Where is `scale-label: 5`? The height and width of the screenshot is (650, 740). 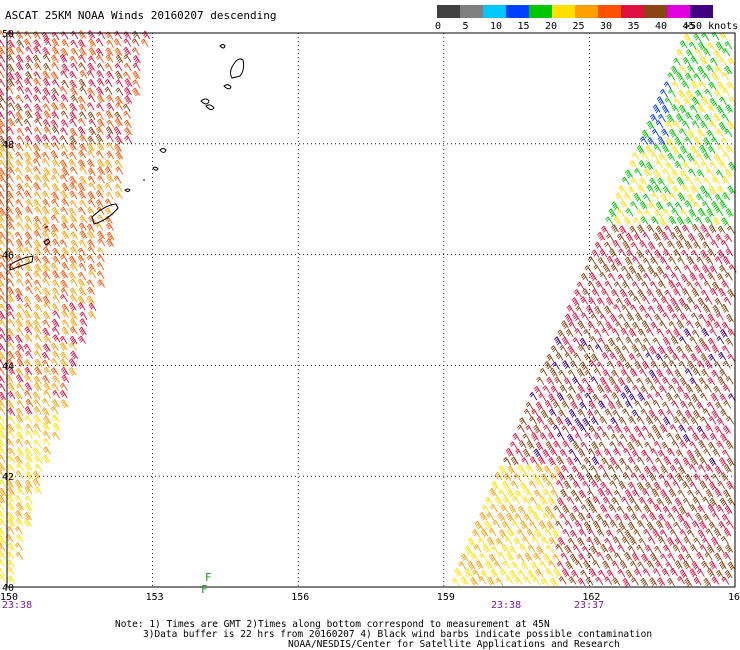 scale-label: 5 is located at coordinates (465, 26).